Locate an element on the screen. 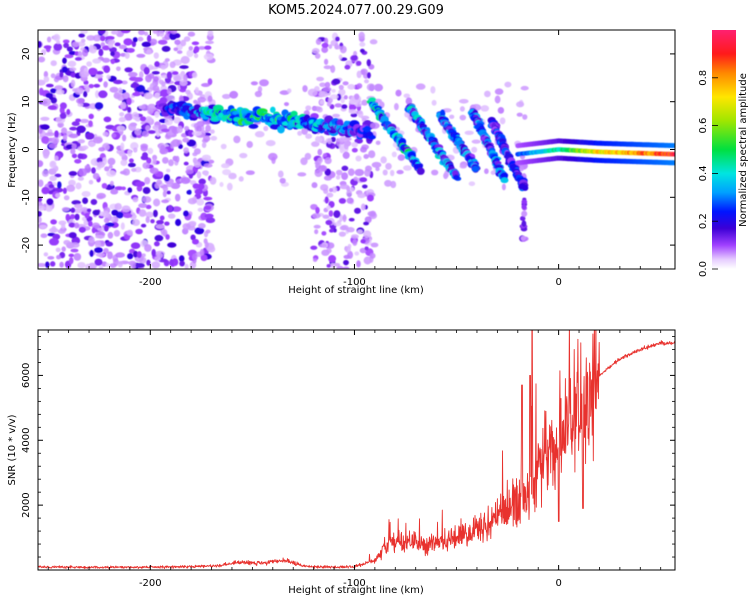 The image size is (750, 600). figure-title: KOM5.2024.077.00.29.G09 is located at coordinates (356, 10).